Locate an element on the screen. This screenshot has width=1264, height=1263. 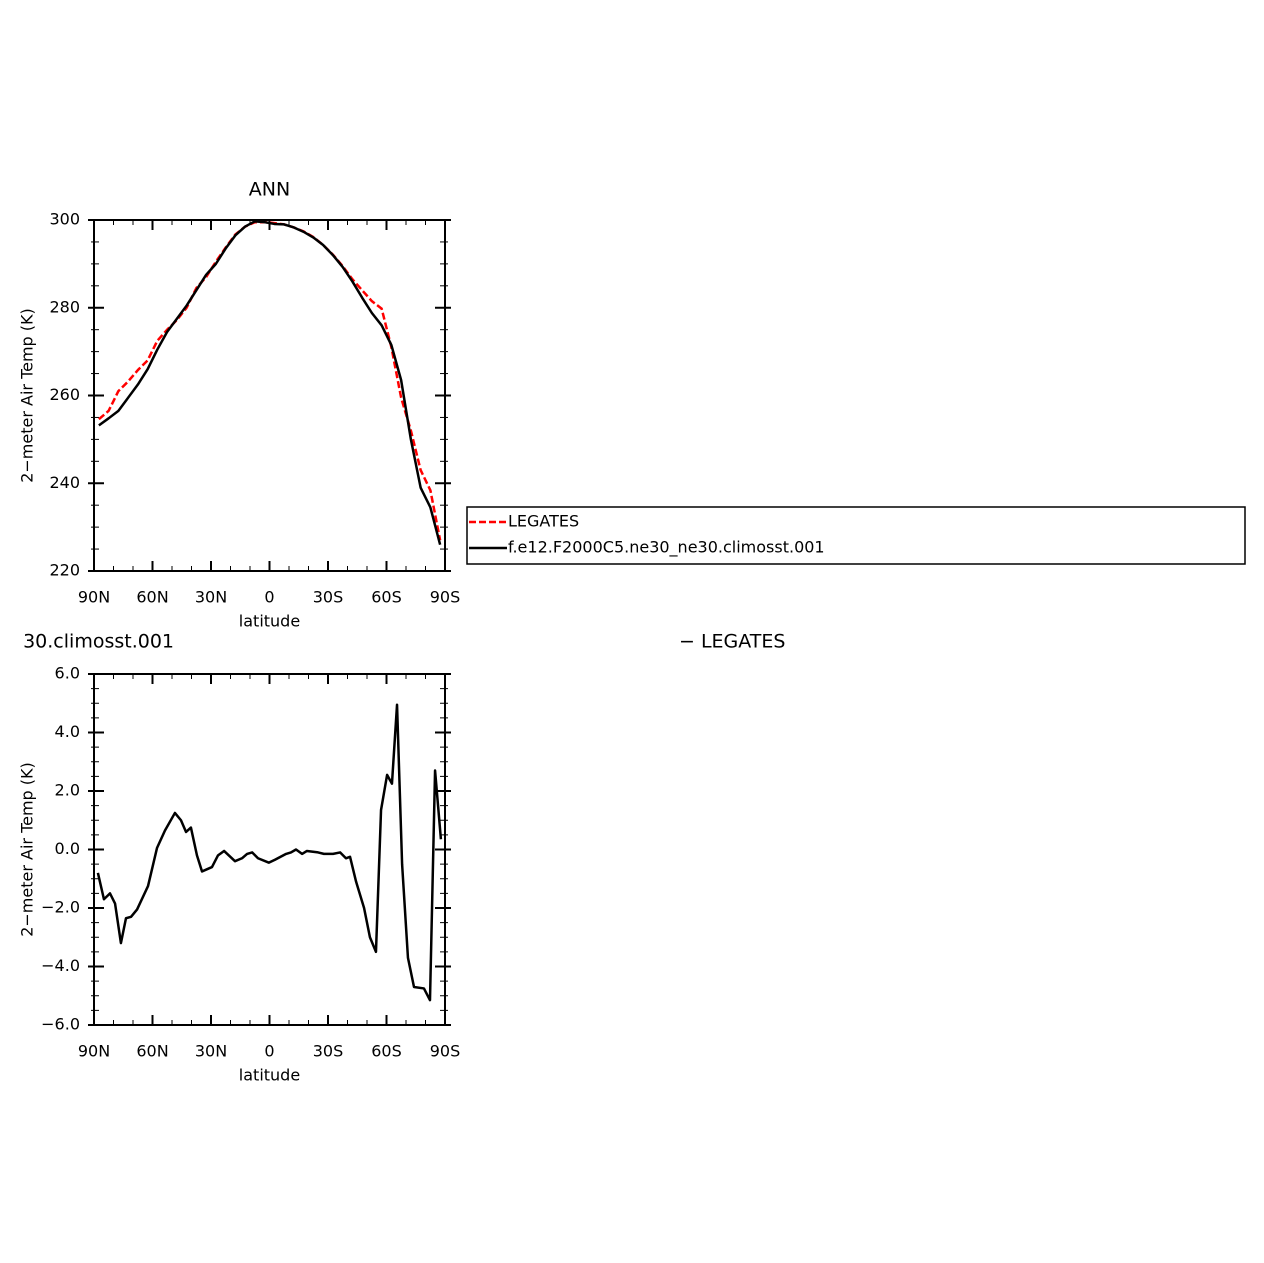
y-tick-label: 240 is located at coordinates (64, 482).